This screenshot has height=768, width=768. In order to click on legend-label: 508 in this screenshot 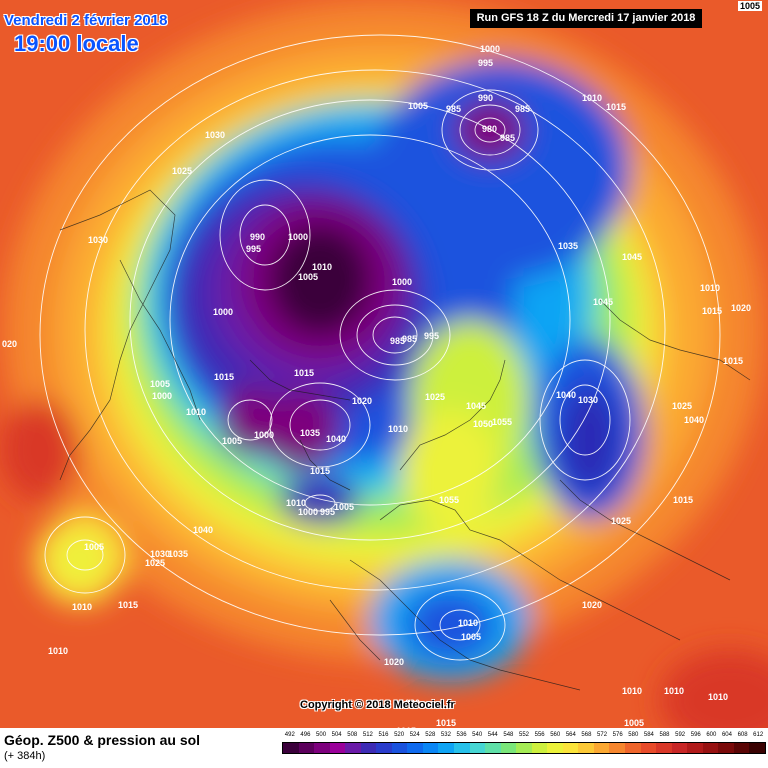, I will do `click(352, 735)`.